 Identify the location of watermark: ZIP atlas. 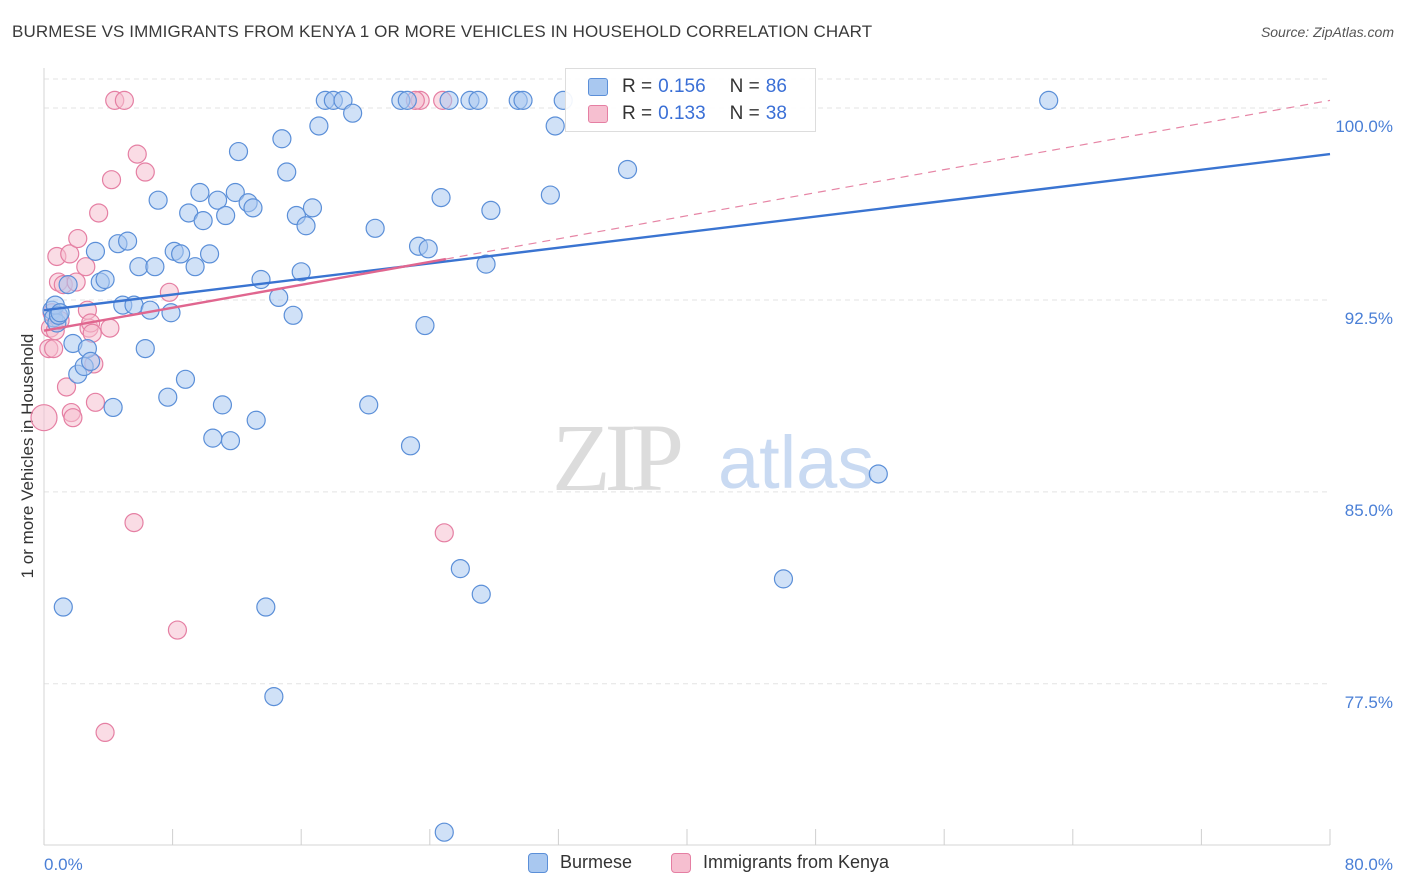
(713, 457).